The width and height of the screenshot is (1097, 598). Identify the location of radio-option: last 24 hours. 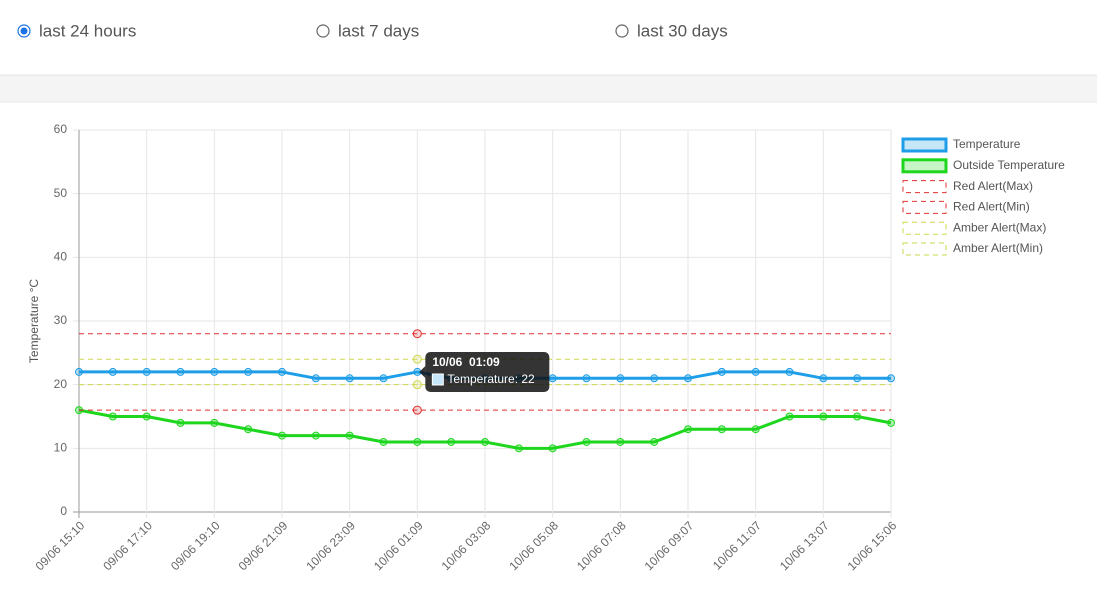
(76, 30).